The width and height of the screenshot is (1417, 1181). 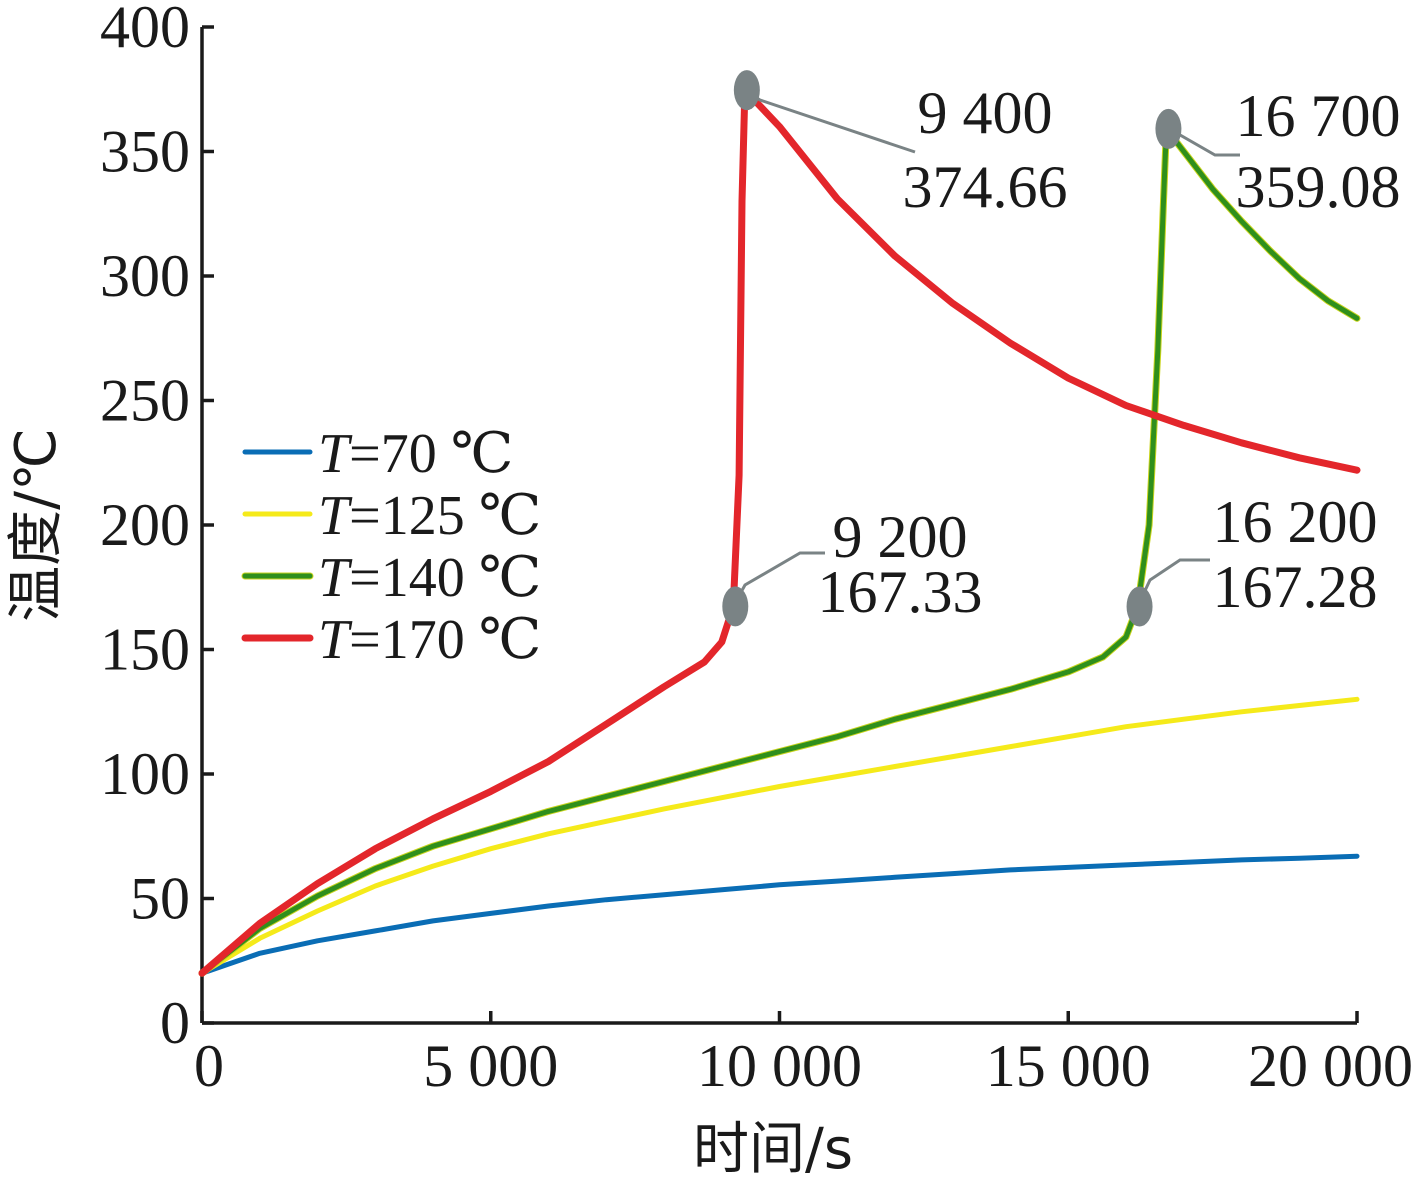 What do you see at coordinates (1068, 1066) in the screenshot?
I see `x-tick-label: 15 000` at bounding box center [1068, 1066].